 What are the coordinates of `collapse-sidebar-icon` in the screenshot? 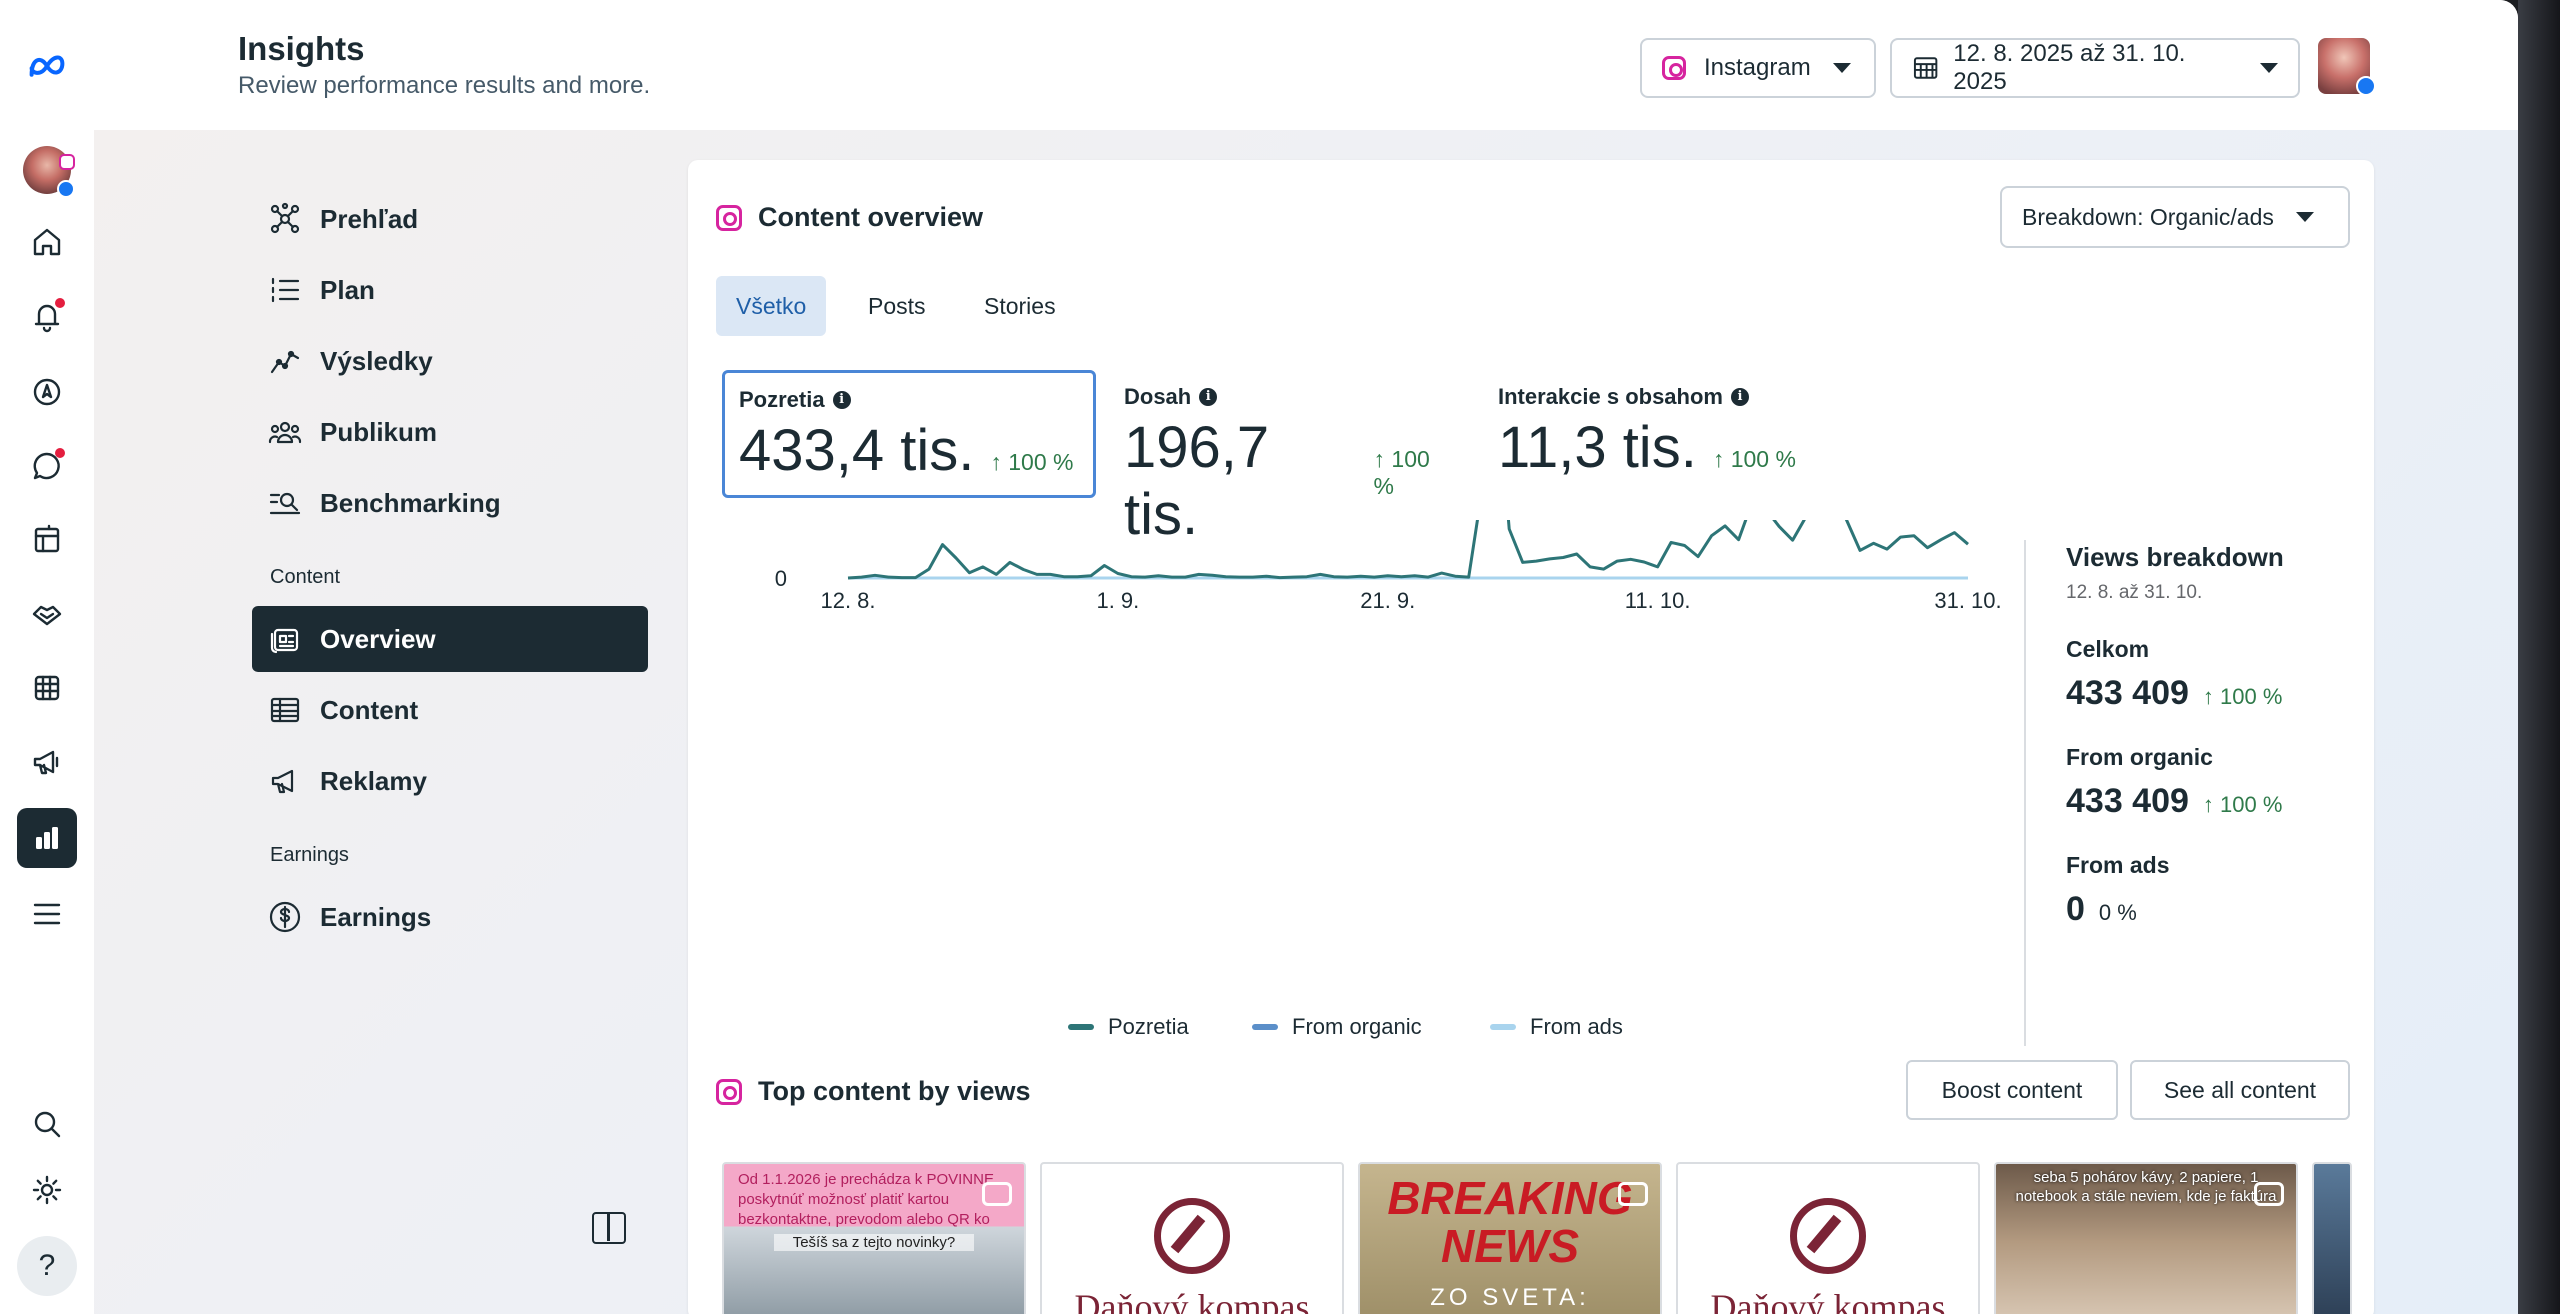 It's located at (609, 1228).